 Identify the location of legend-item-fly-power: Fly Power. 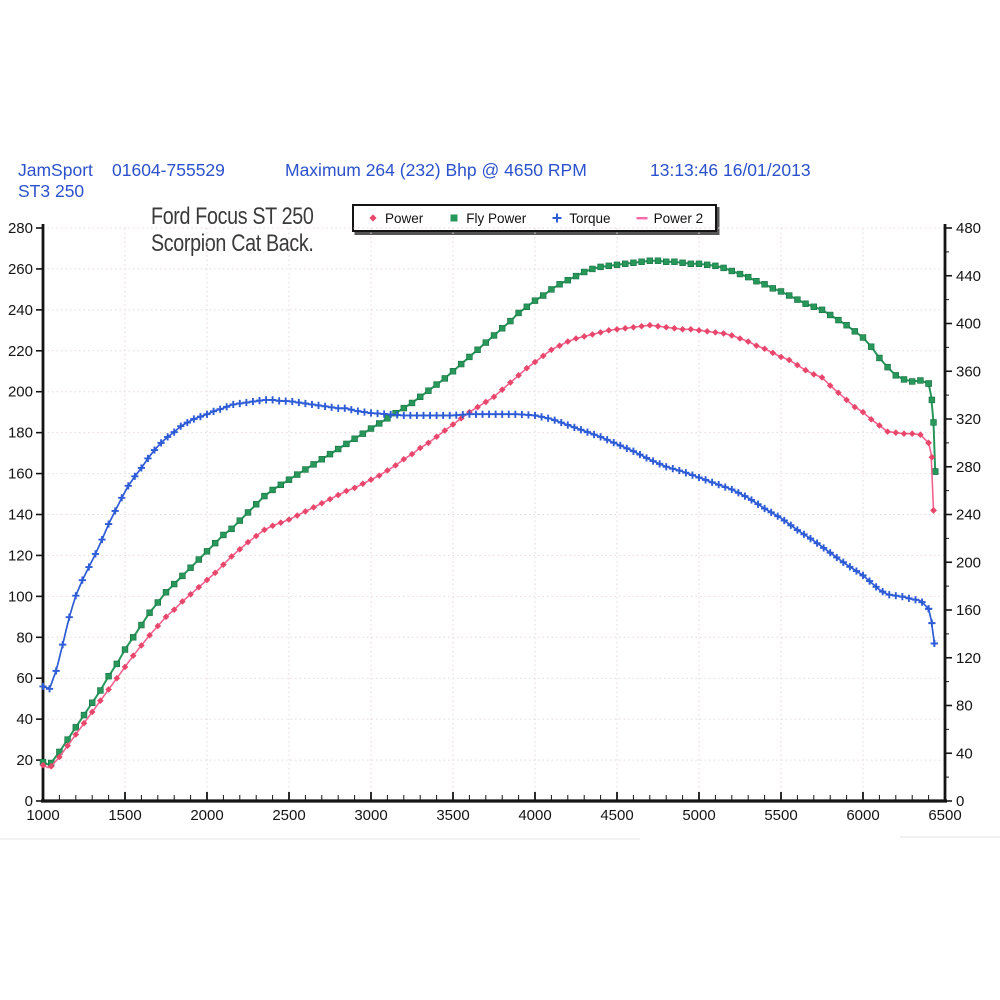
(486, 218).